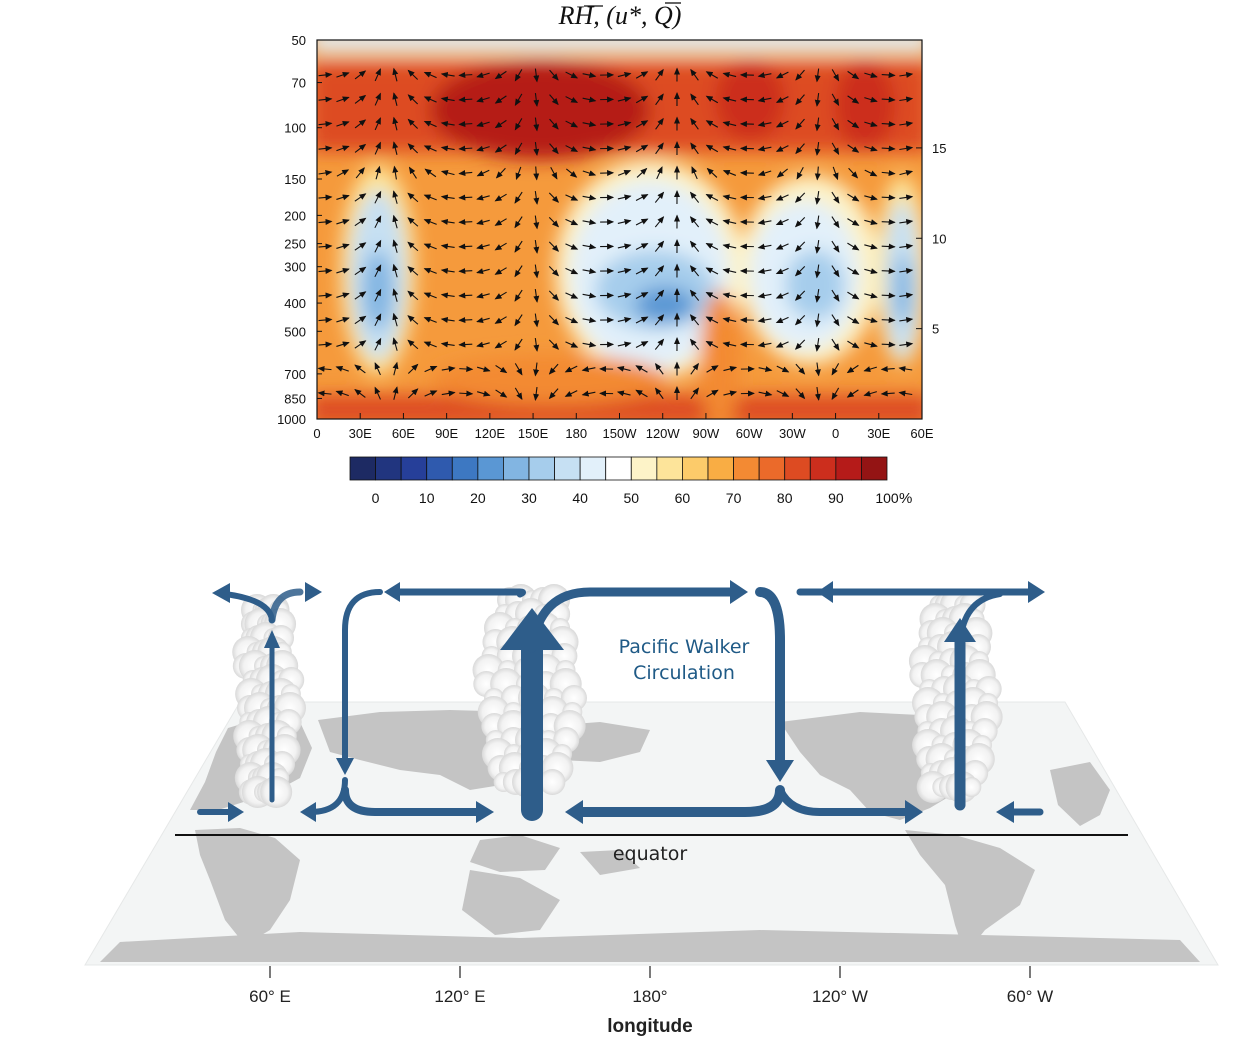 This screenshot has height=1038, width=1256. Describe the element at coordinates (649, 996) in the screenshot. I see `lon-tick-label: 180°` at that location.